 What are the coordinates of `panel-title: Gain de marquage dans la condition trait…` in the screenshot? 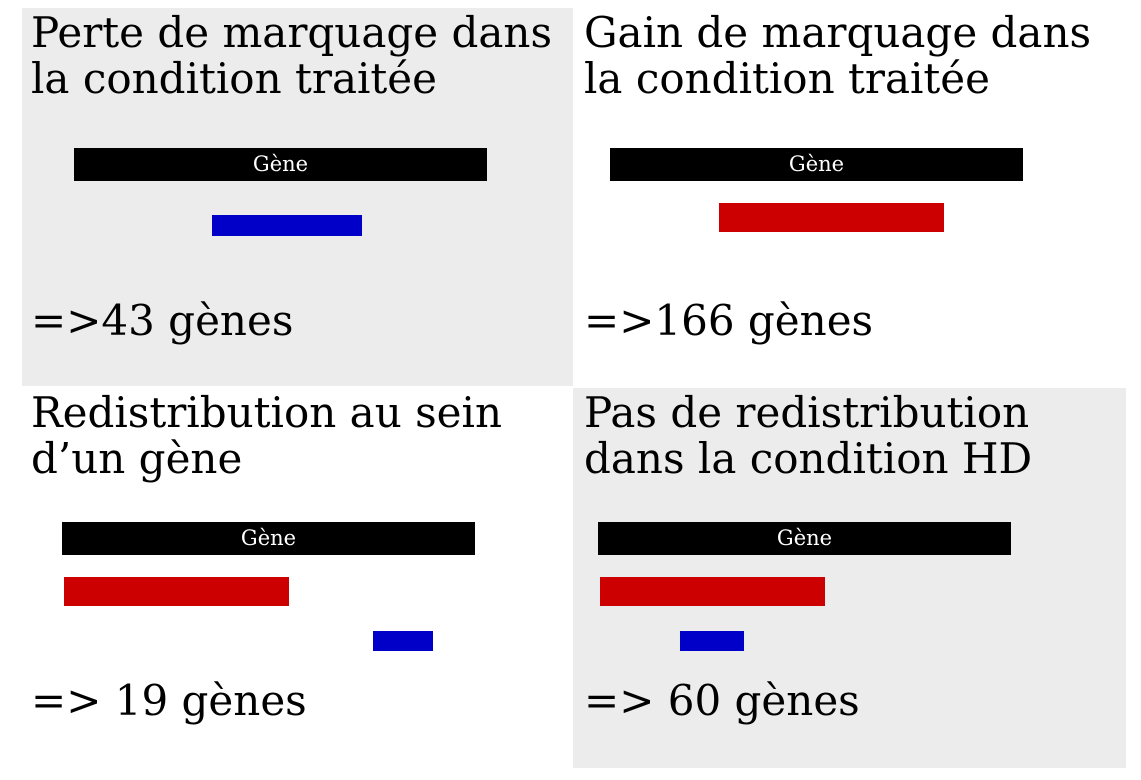 It's located at (837, 56).